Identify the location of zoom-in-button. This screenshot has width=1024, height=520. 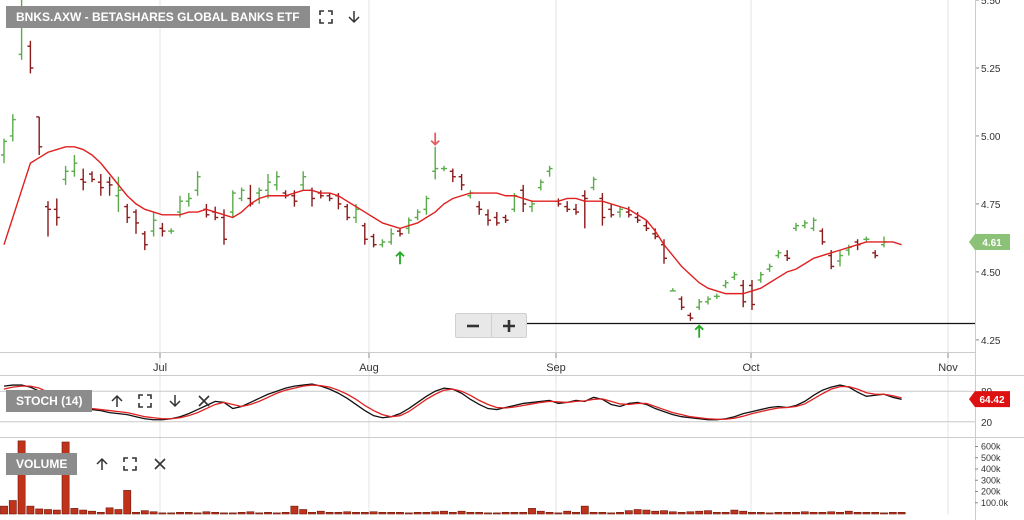
(508, 325).